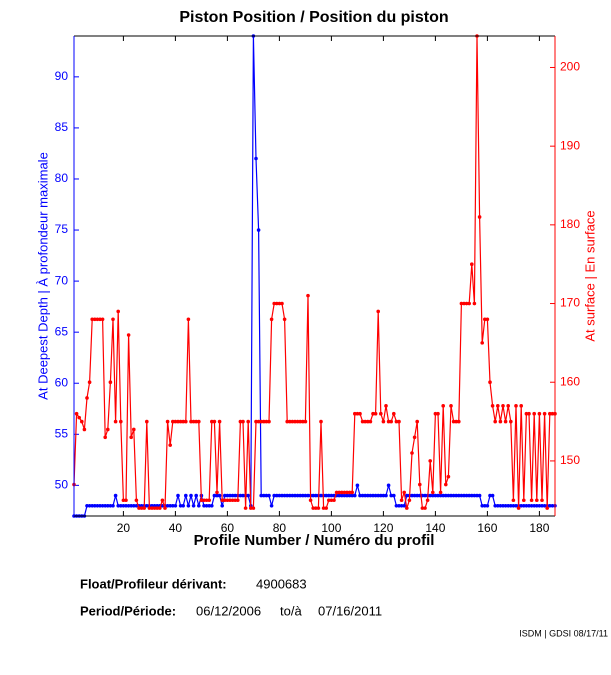 The image size is (611, 675). Describe the element at coordinates (42, 276) in the screenshot. I see `y-axis-label: At Deepest Depth | À profondeur maximale` at that location.